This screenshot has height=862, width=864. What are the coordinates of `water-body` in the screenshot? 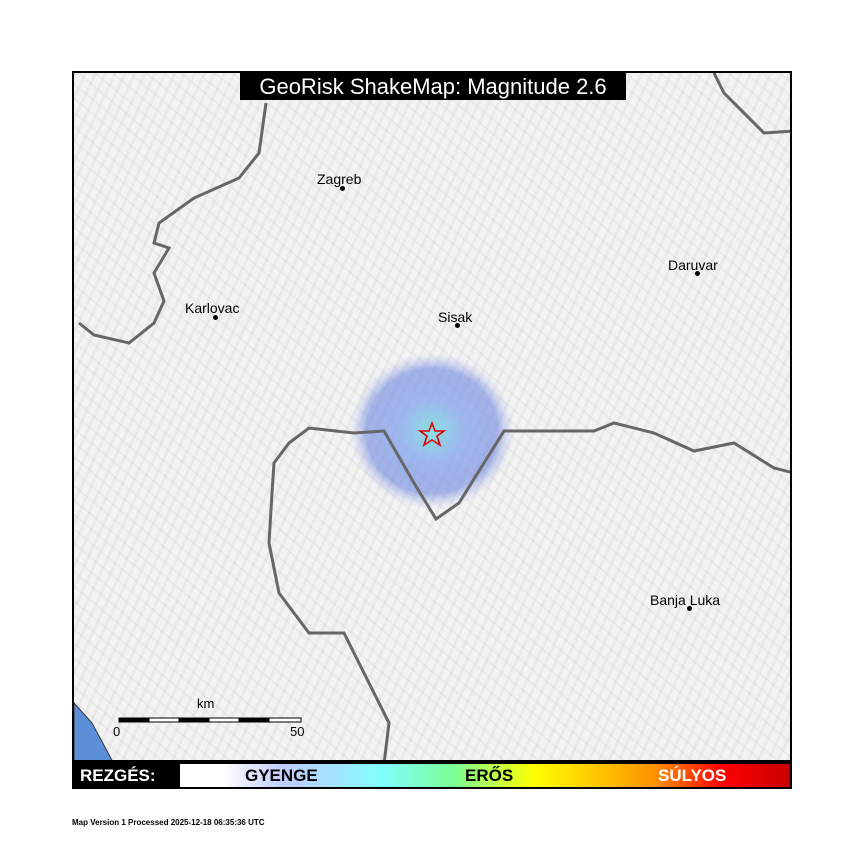 It's located at (93, 731).